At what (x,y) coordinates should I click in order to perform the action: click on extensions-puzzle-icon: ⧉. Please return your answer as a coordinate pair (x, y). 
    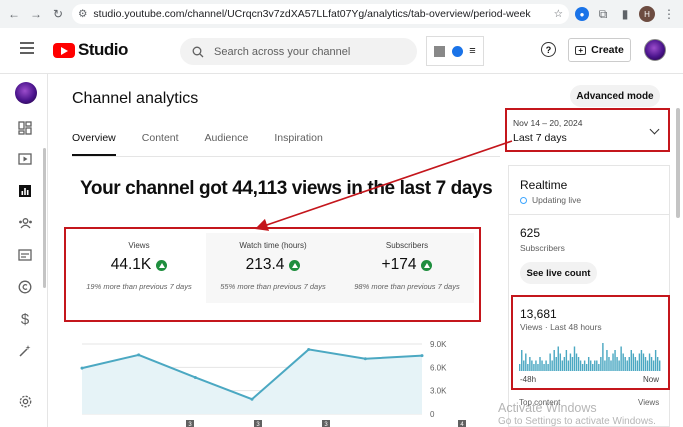
    Looking at the image, I should click on (603, 13).